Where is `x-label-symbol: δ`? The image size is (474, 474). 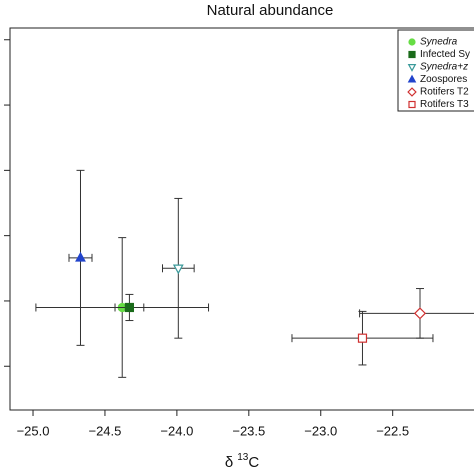 x-label-symbol: δ is located at coordinates (229, 462).